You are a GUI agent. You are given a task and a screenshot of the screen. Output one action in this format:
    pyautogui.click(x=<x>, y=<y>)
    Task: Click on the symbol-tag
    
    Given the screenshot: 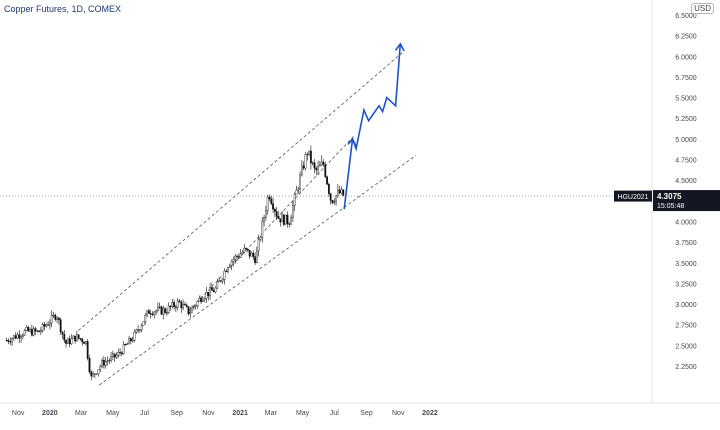 What is the action you would take?
    pyautogui.click(x=633, y=196)
    